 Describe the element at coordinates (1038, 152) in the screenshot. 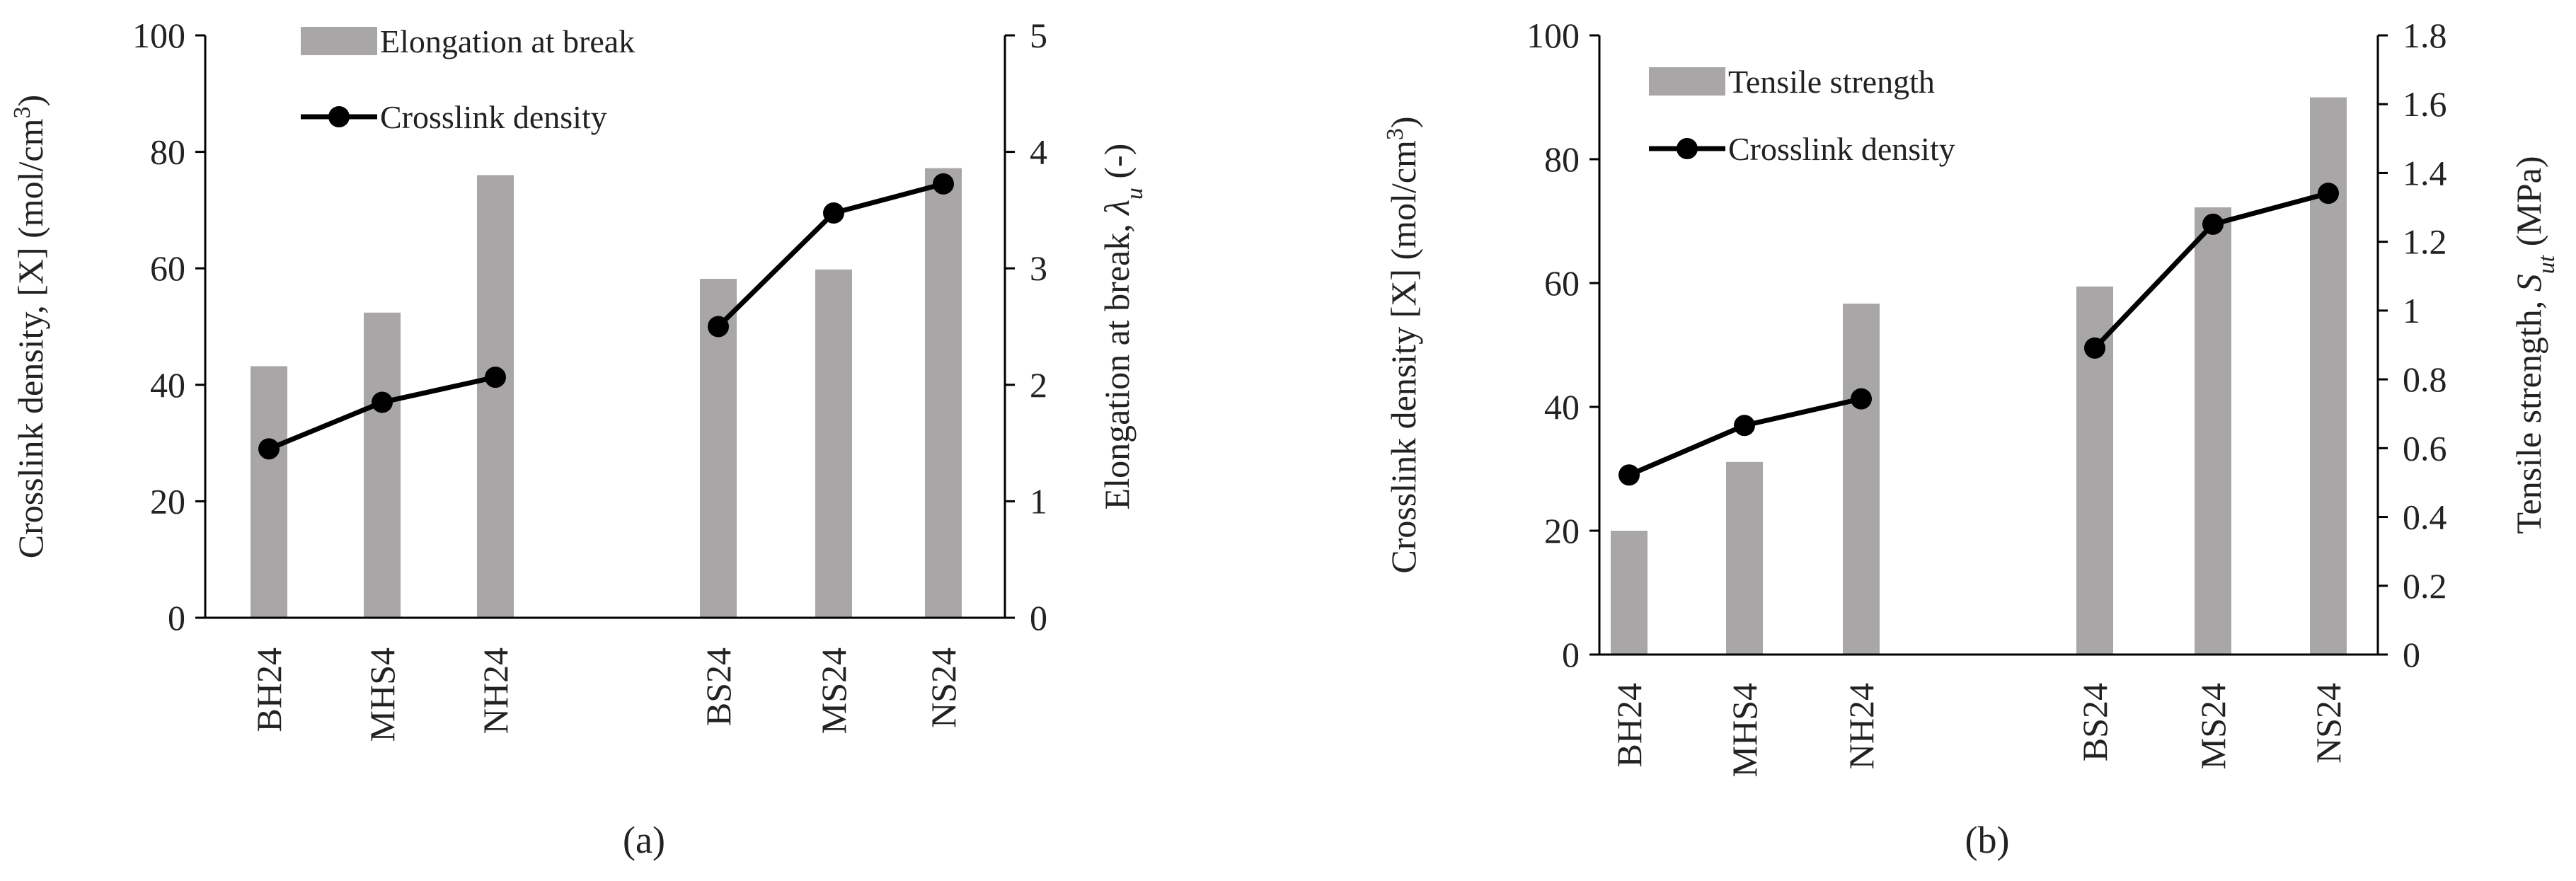

I see `right-tick-label: 4` at that location.